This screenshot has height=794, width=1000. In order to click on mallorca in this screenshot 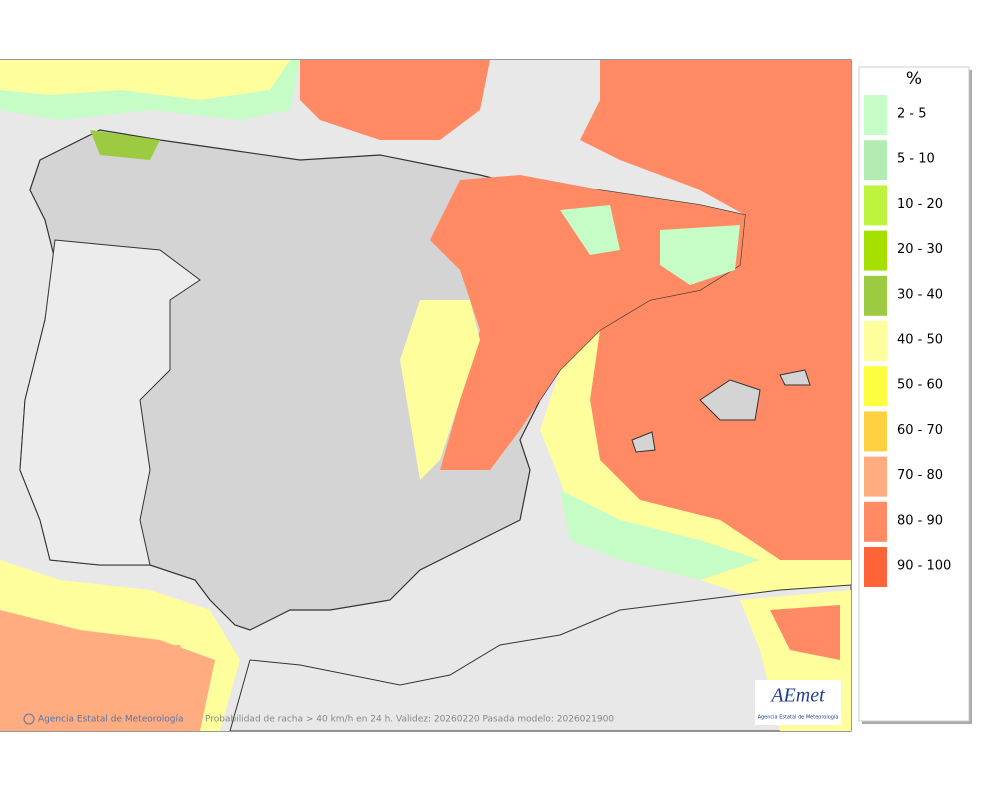, I will do `click(730, 400)`.